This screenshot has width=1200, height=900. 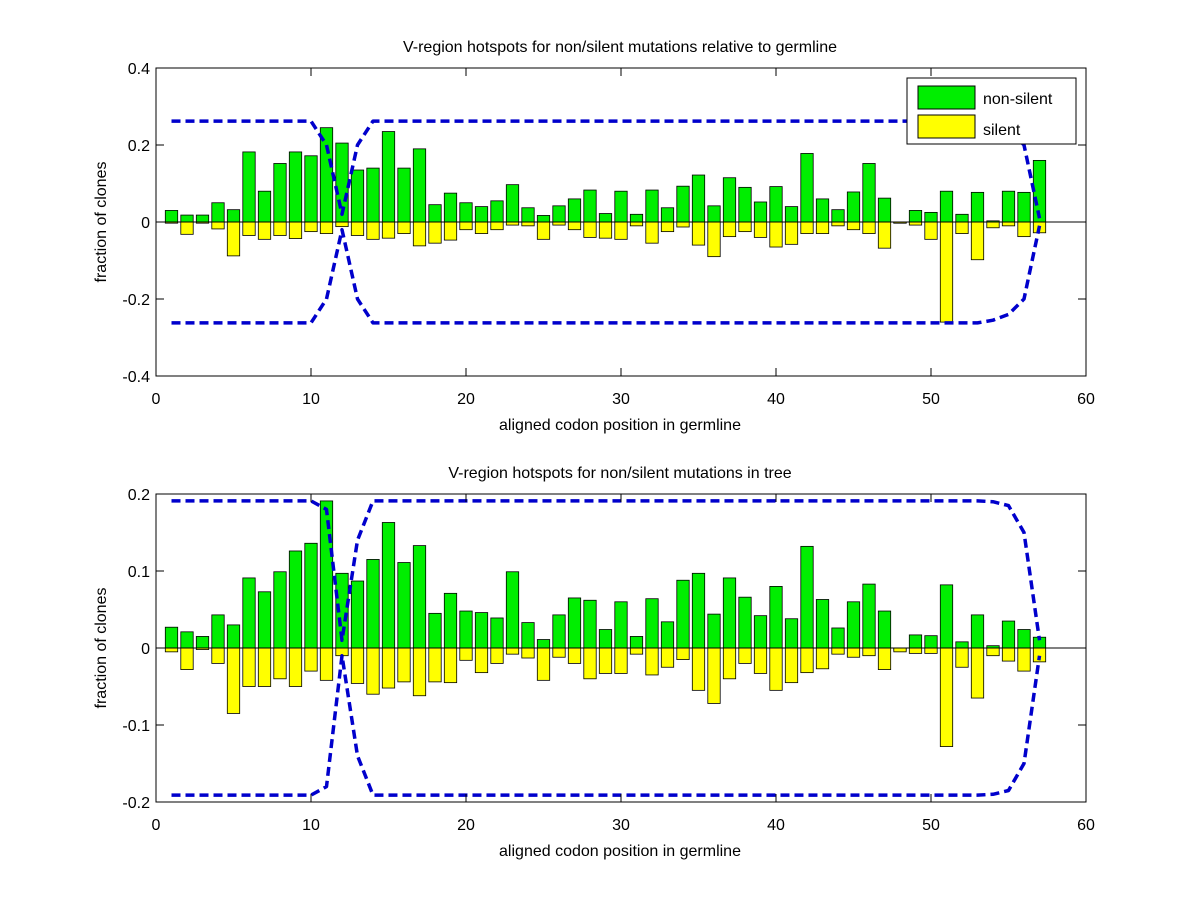 What do you see at coordinates (156, 825) in the screenshot?
I see `bottom-x-tick-label: 0` at bounding box center [156, 825].